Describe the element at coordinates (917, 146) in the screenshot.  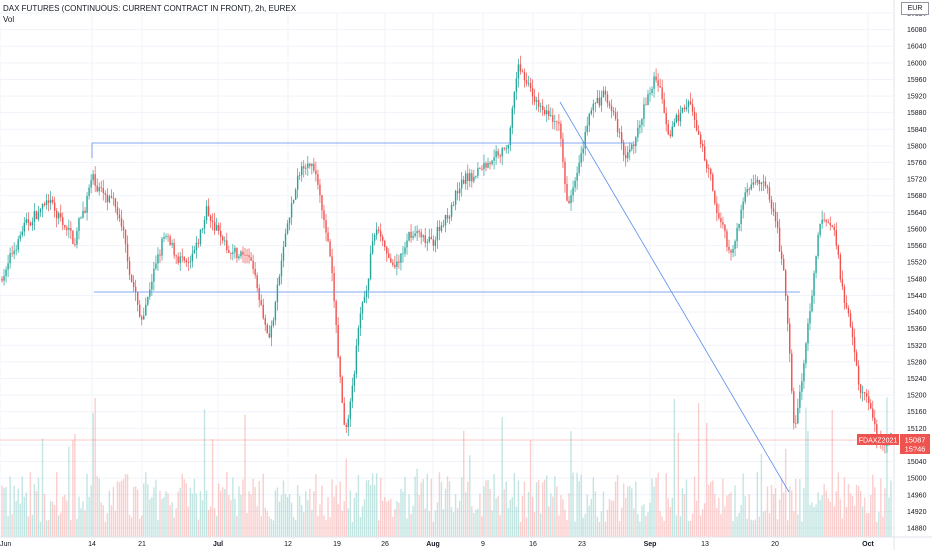
I see `price-axis-label: 15800` at that location.